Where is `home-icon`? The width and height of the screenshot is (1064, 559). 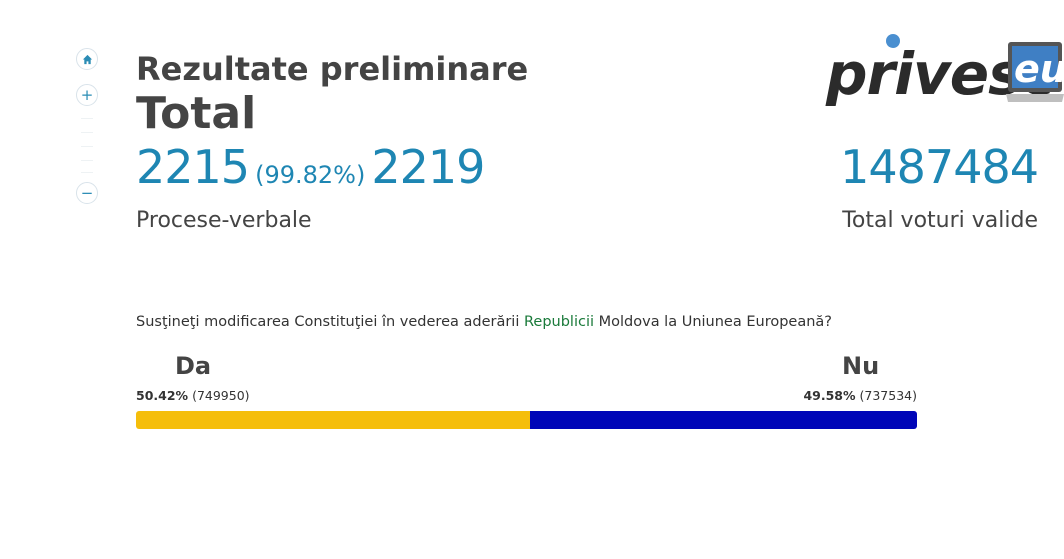 home-icon is located at coordinates (87, 59).